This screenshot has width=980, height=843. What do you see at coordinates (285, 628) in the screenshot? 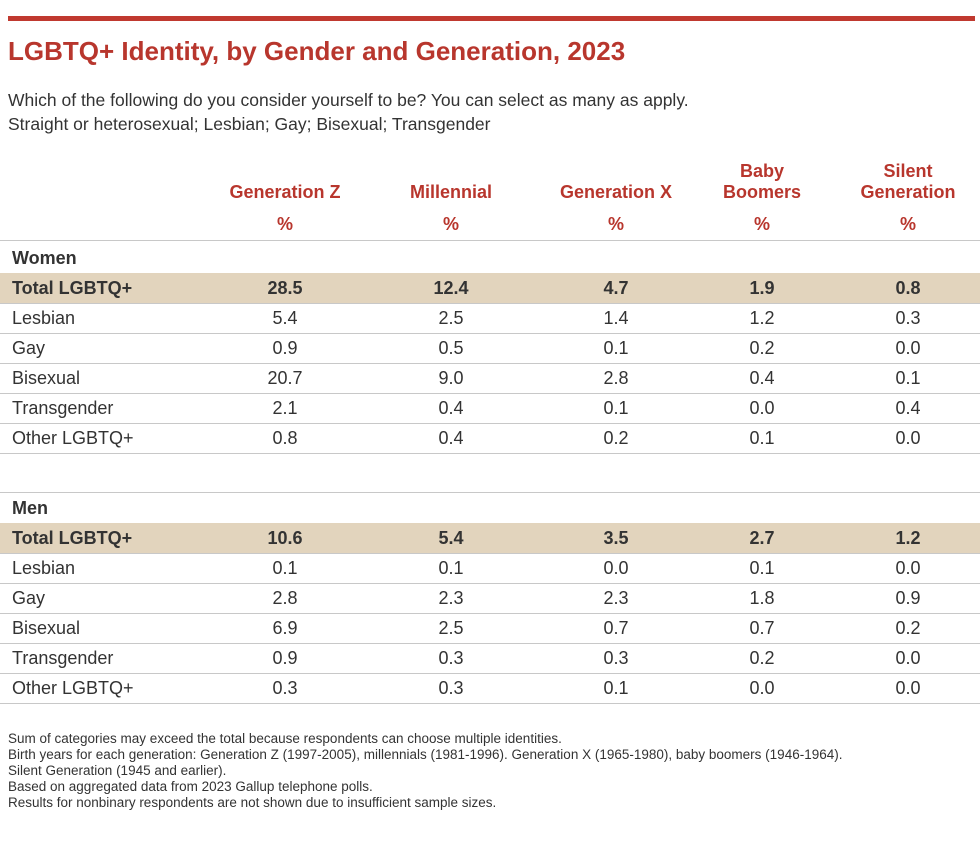
I see `cell-value: 6.9` at bounding box center [285, 628].